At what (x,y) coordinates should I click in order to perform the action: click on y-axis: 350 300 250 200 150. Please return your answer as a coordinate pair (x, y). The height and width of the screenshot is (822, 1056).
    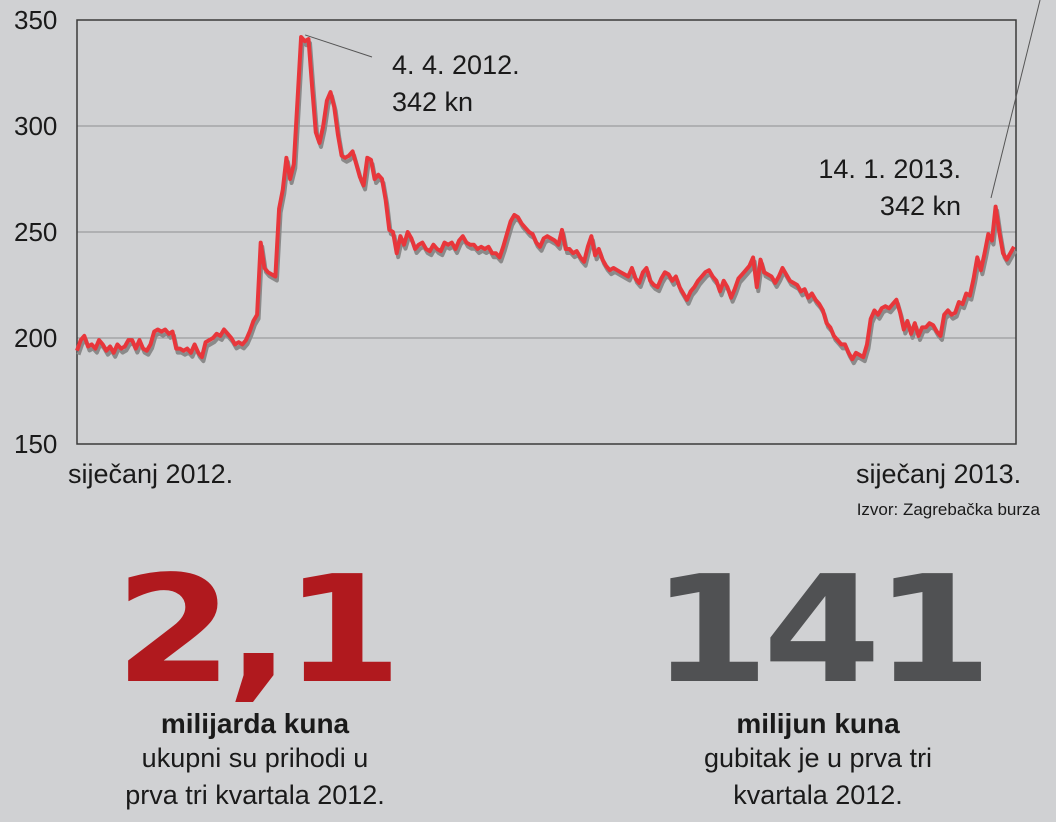
    Looking at the image, I should click on (35, 232).